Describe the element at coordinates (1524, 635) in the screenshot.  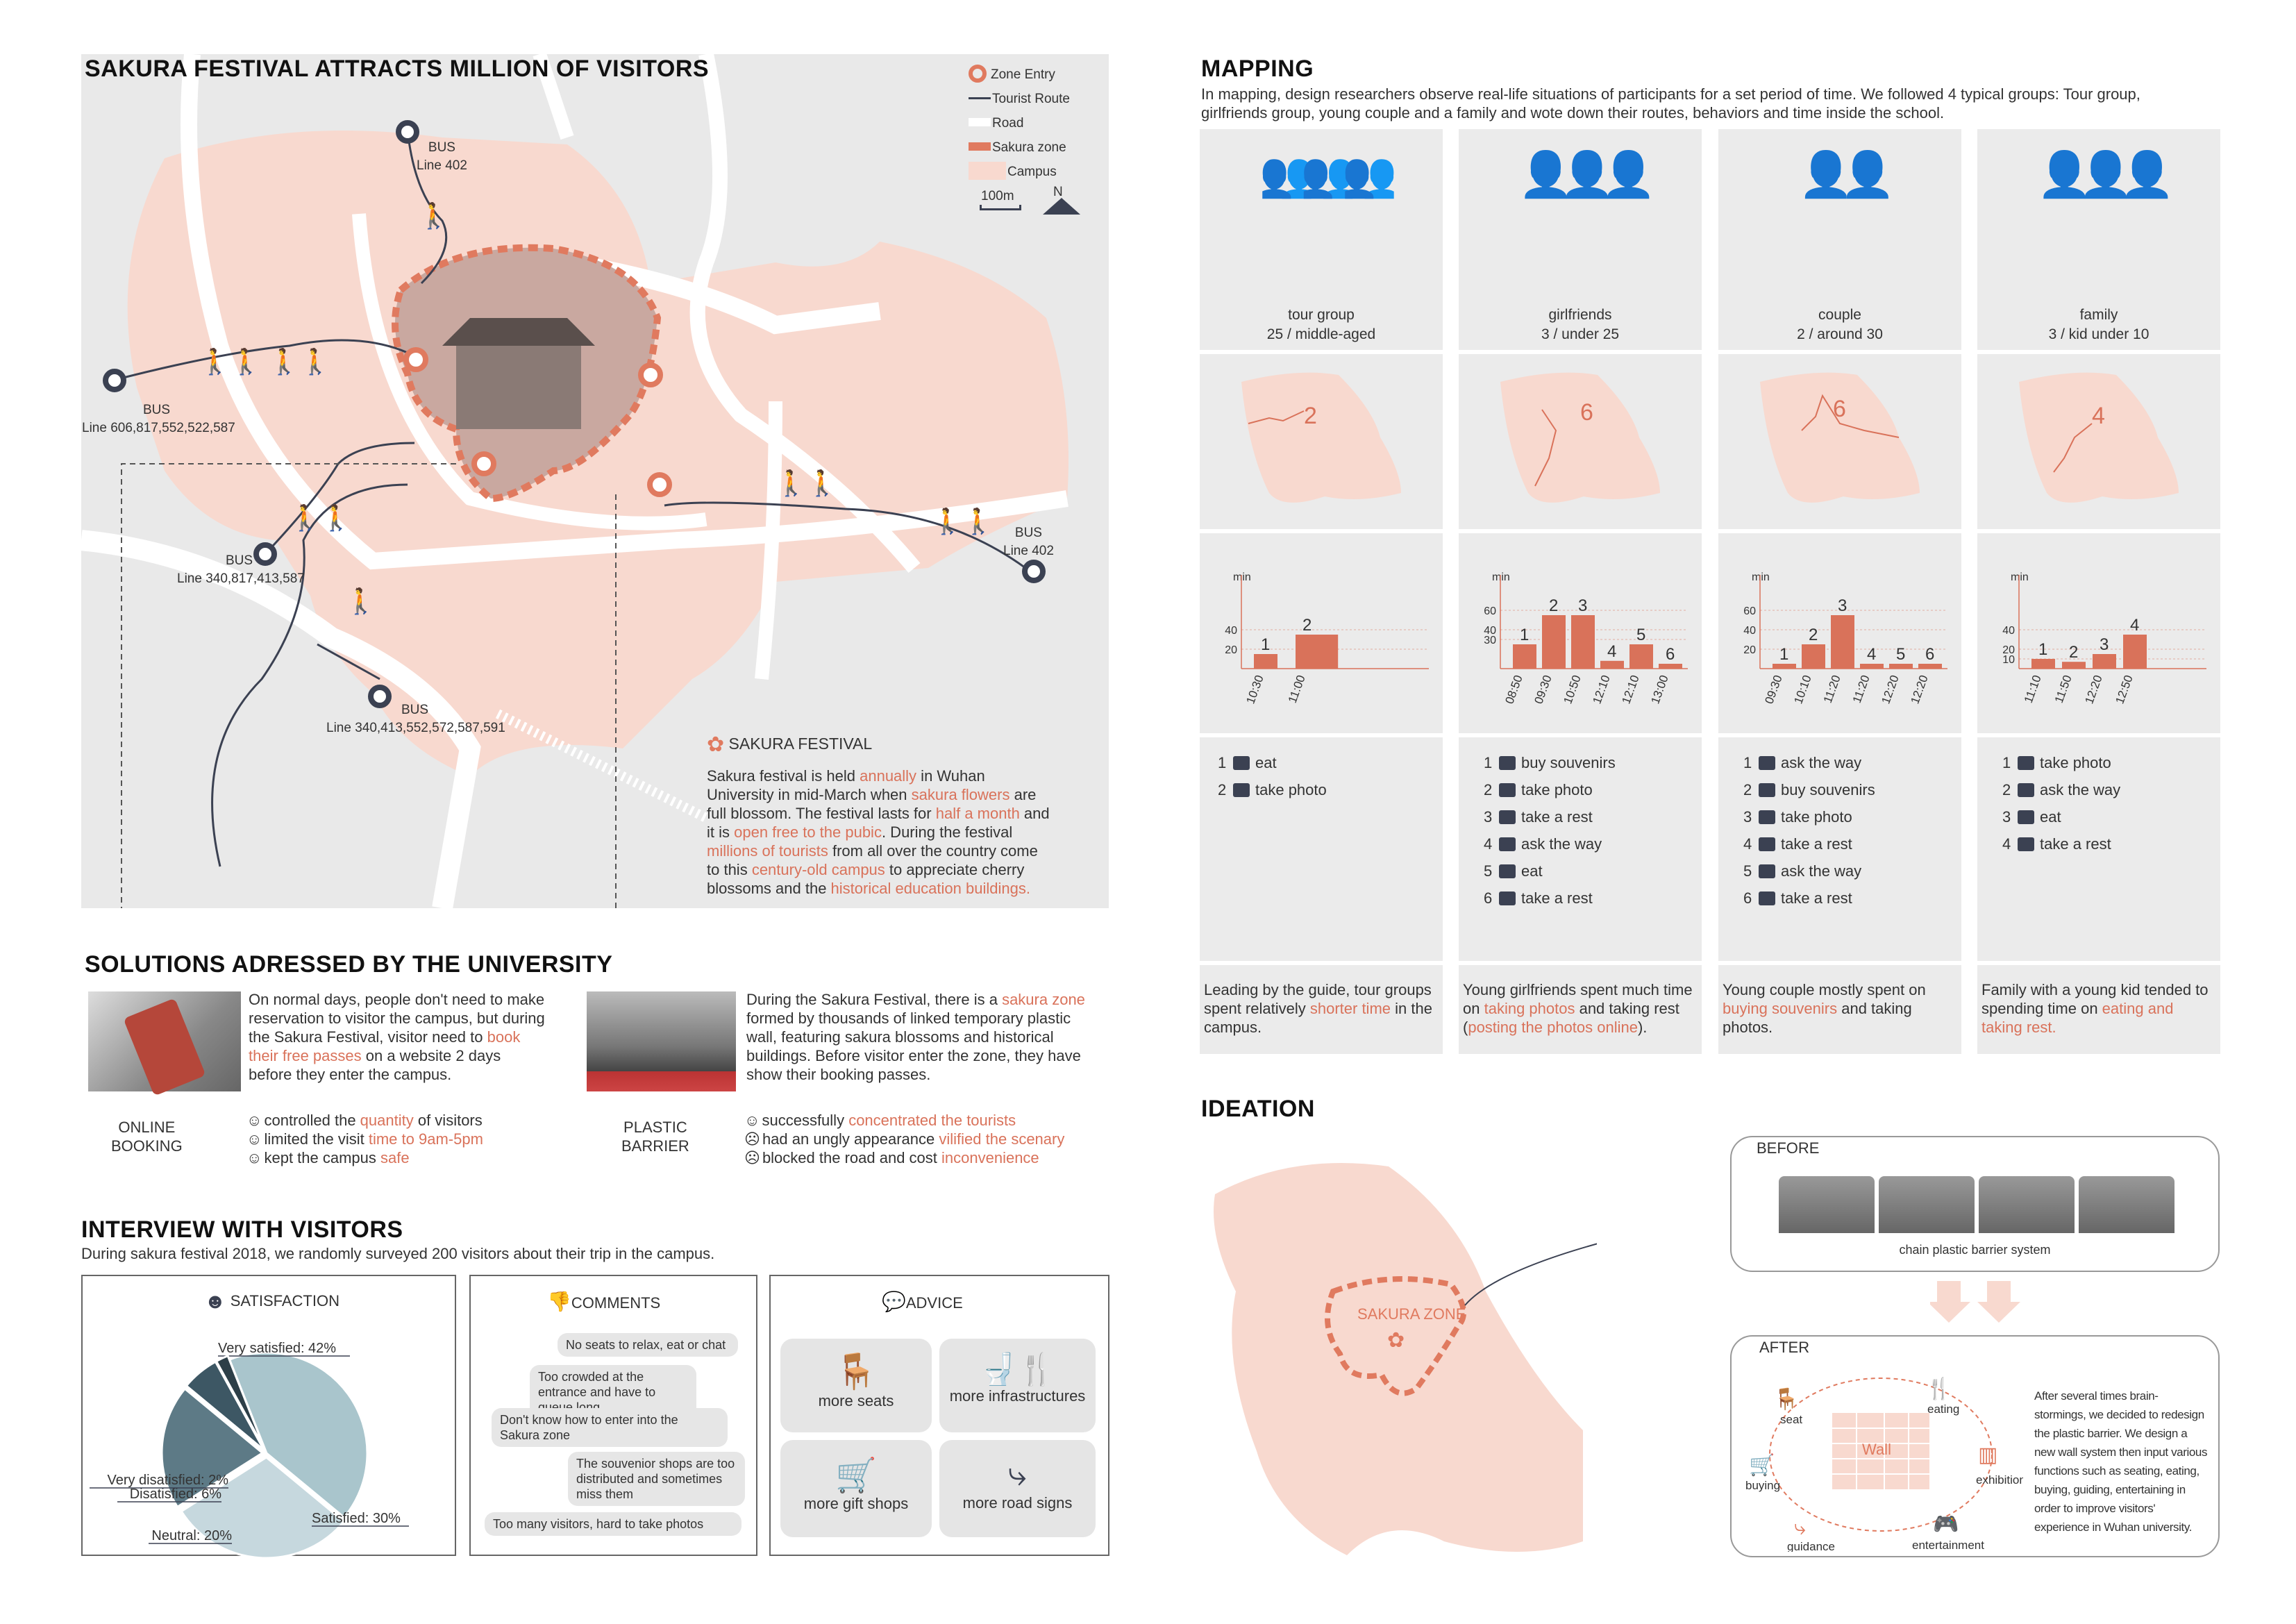
I see `bar-number-label: 1` at that location.